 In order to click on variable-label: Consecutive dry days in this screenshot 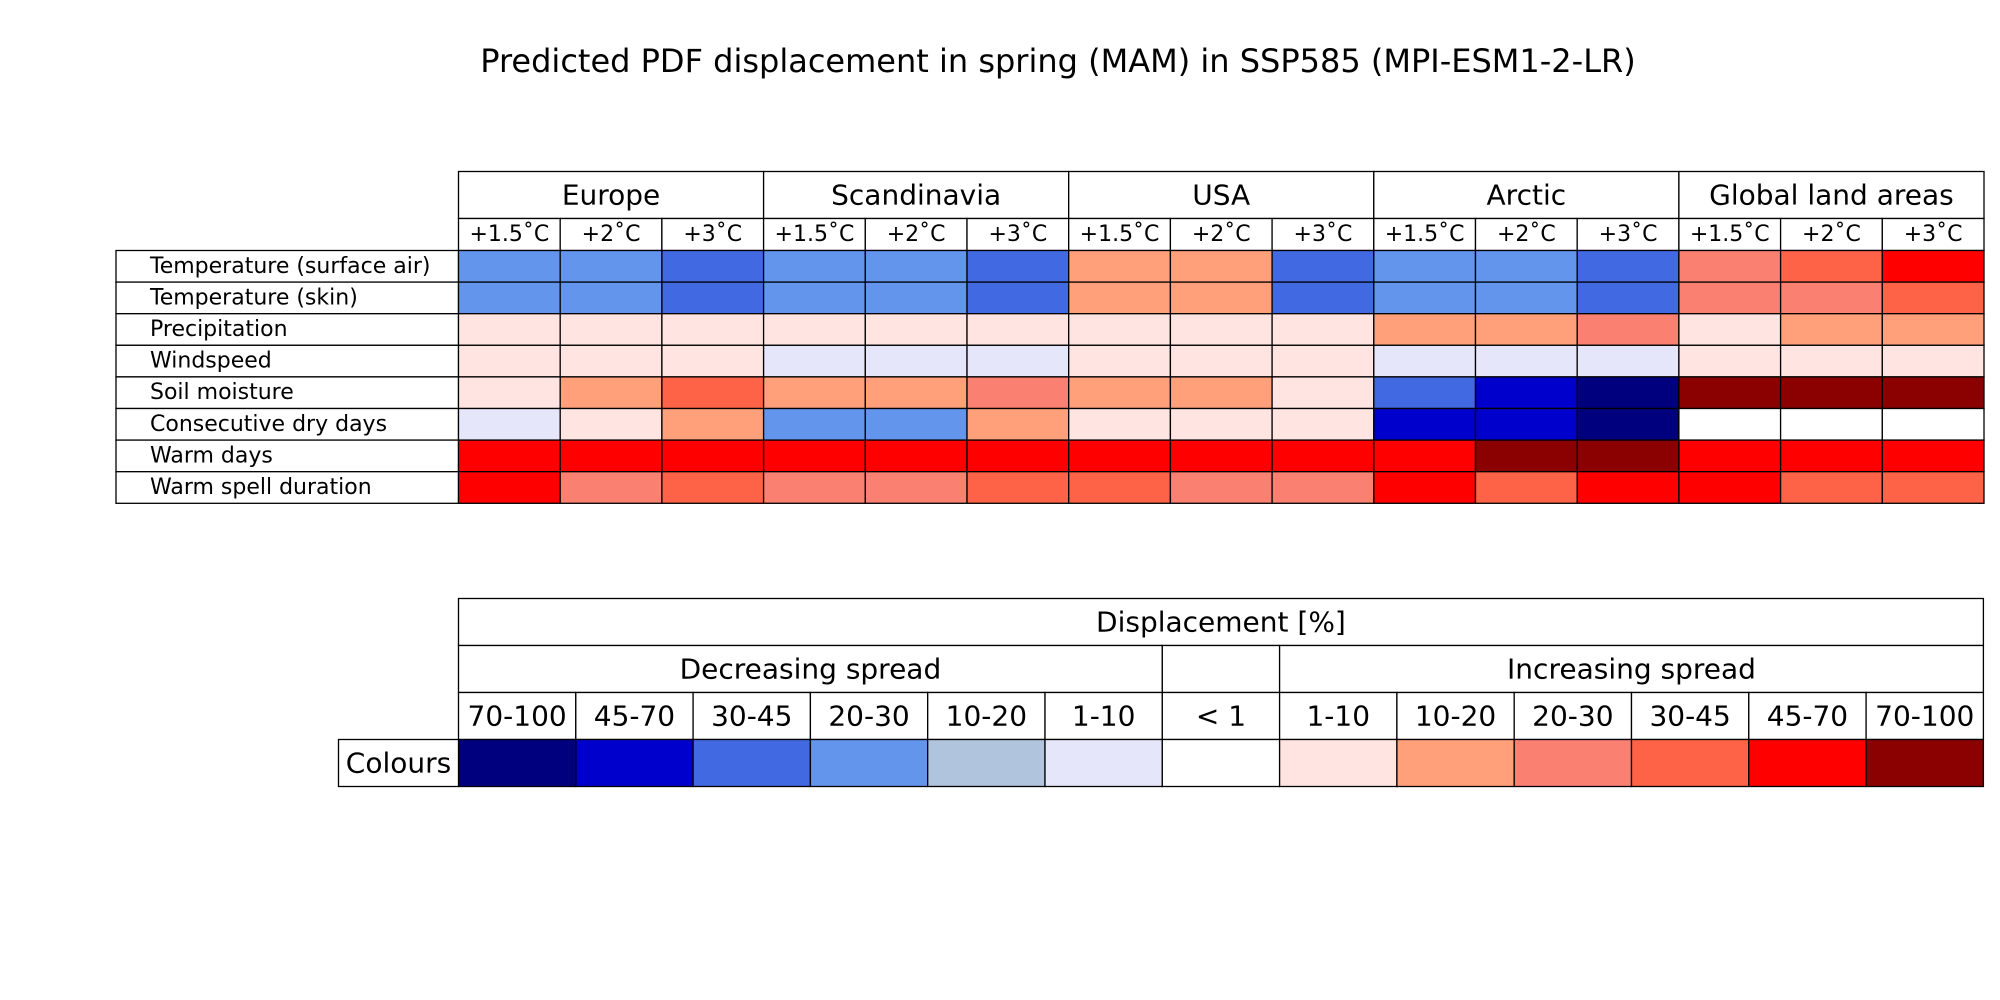, I will do `click(268, 424)`.